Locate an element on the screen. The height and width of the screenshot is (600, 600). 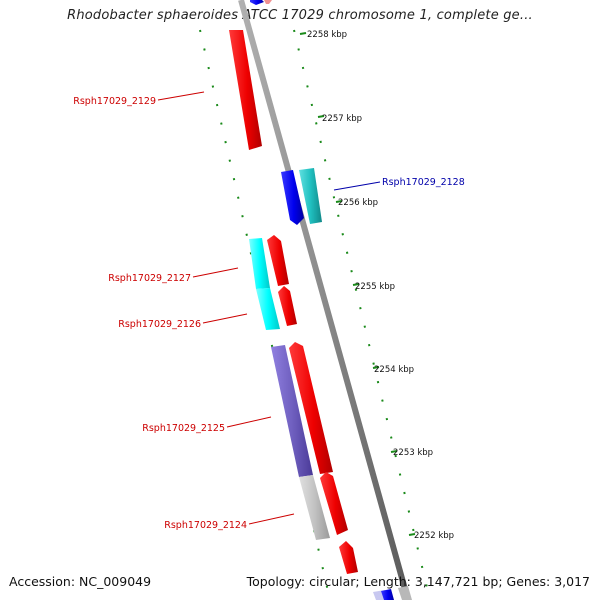
gene-label-2126: Rsph17029_2126 is located at coordinates (159, 324).